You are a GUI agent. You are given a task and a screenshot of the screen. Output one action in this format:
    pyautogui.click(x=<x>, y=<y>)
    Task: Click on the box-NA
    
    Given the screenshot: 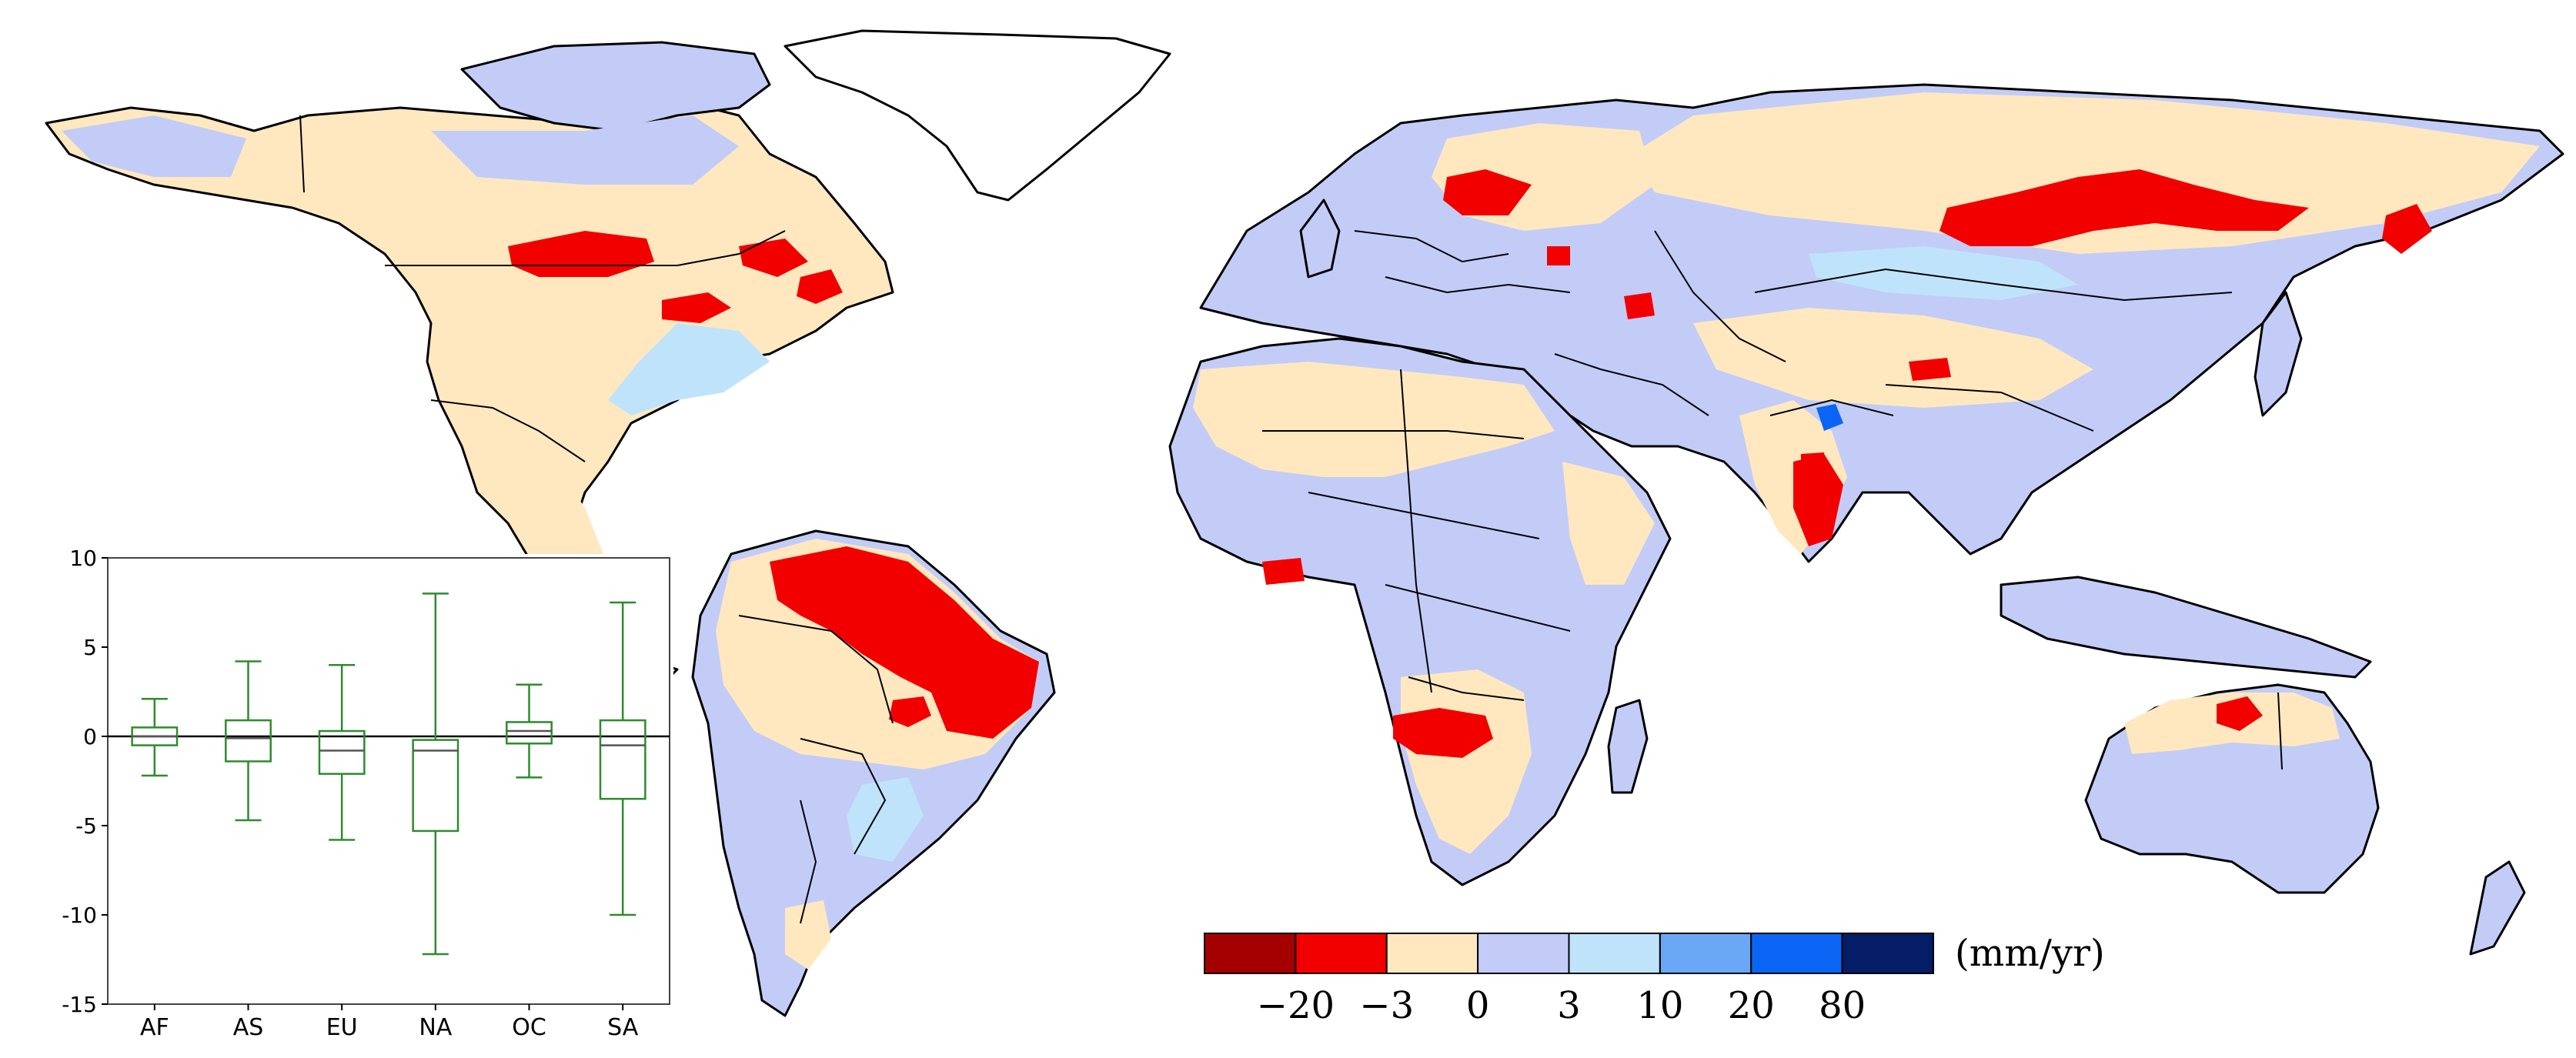 What is the action you would take?
    pyautogui.click(x=435, y=774)
    